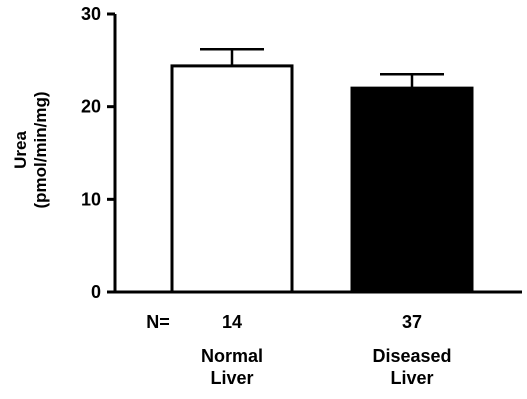  What do you see at coordinates (96, 292) in the screenshot?
I see `y-tick-label: 0` at bounding box center [96, 292].